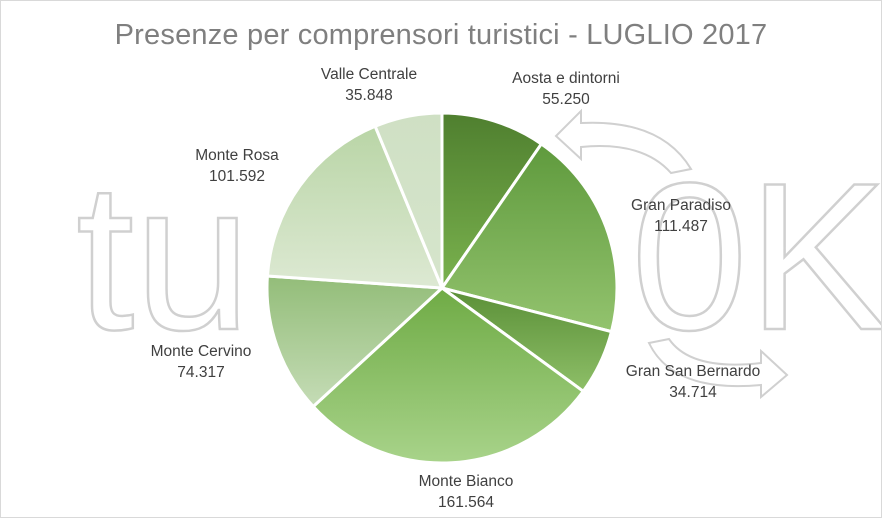  I want to click on pie-slice-monte-rosa, so click(354, 207).